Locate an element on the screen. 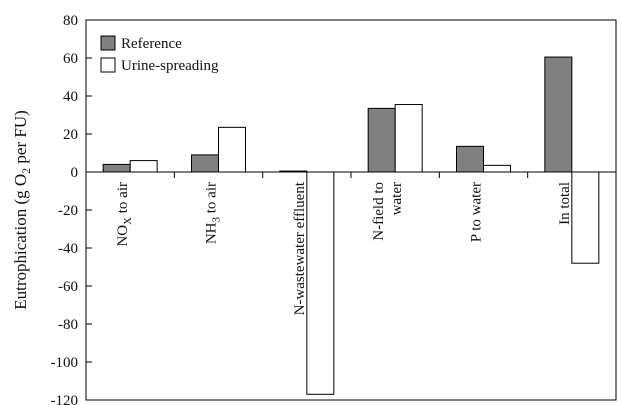 The image size is (621, 405). y-tick-label: 40 is located at coordinates (70, 97).